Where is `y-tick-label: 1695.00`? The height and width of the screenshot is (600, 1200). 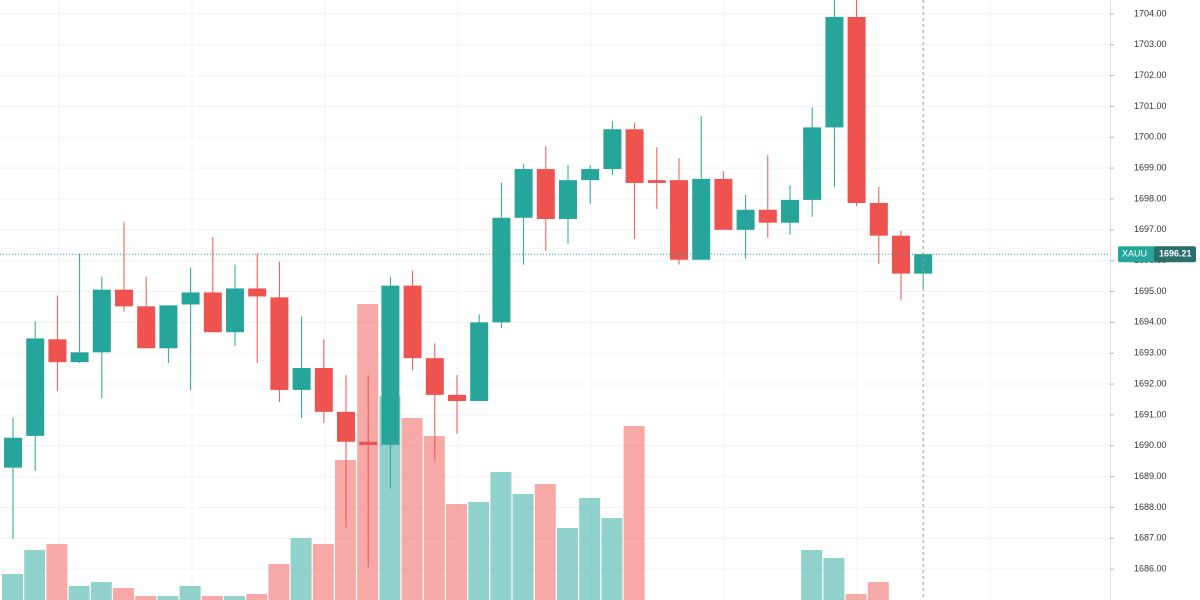
y-tick-label: 1695.00 is located at coordinates (1150, 291).